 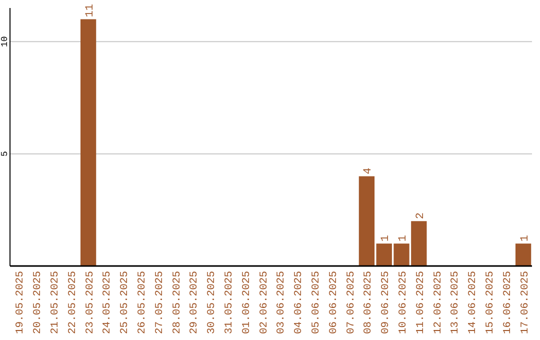 What do you see at coordinates (368, 302) in the screenshot?
I see `x-tick-label: 08.06.2025` at bounding box center [368, 302].